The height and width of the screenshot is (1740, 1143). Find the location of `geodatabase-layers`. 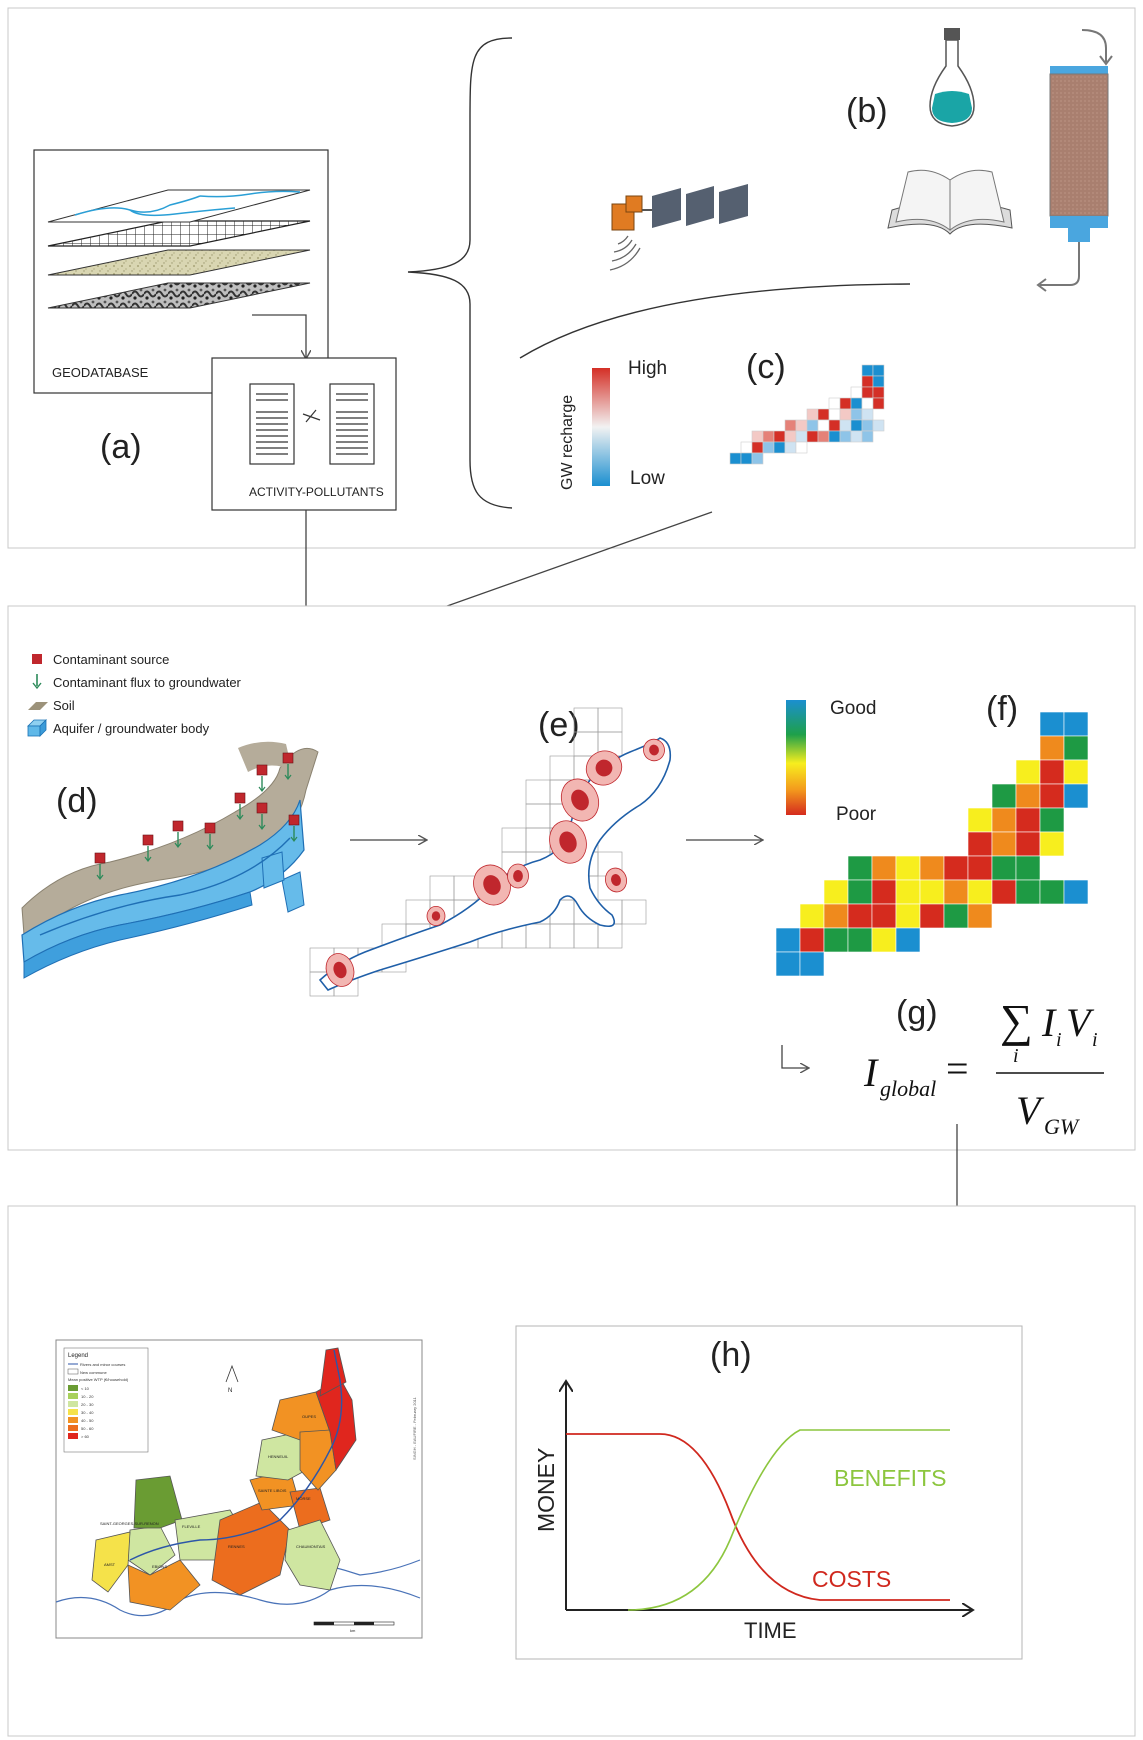

geodatabase-layers is located at coordinates (179, 249).